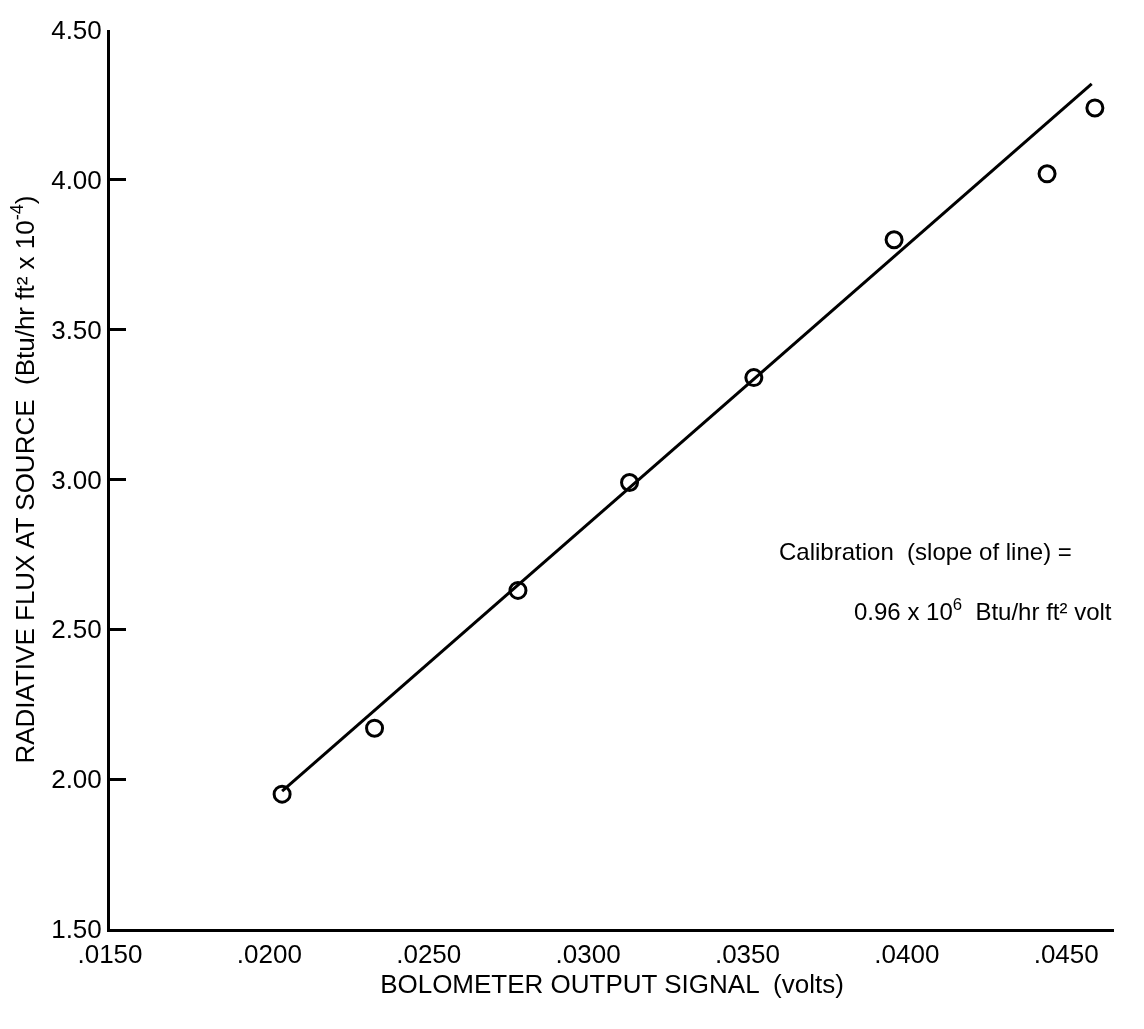 Image resolution: width=1144 pixels, height=1029 pixels. What do you see at coordinates (588, 954) in the screenshot?
I see `x-tick-label: .0300` at bounding box center [588, 954].